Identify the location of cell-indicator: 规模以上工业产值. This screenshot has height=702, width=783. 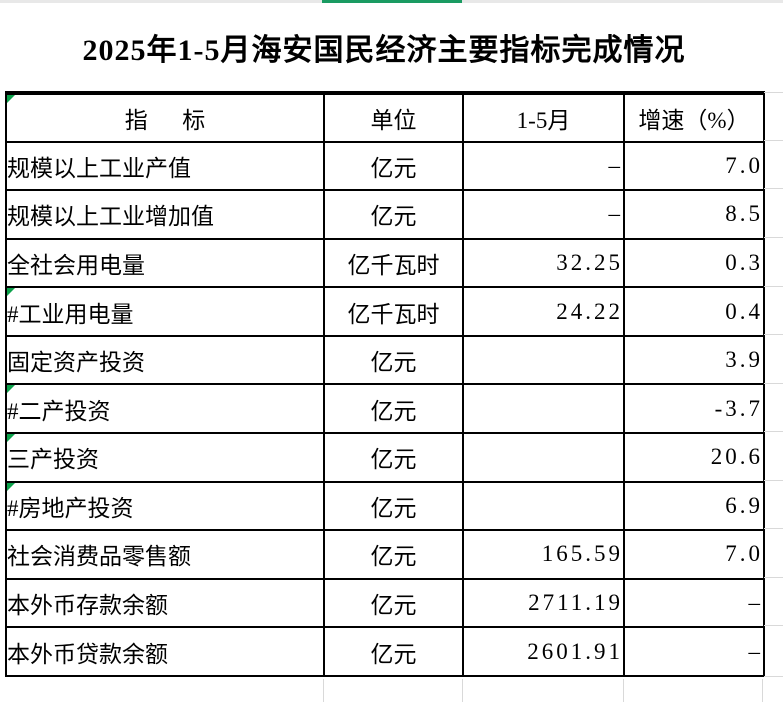
(165, 166).